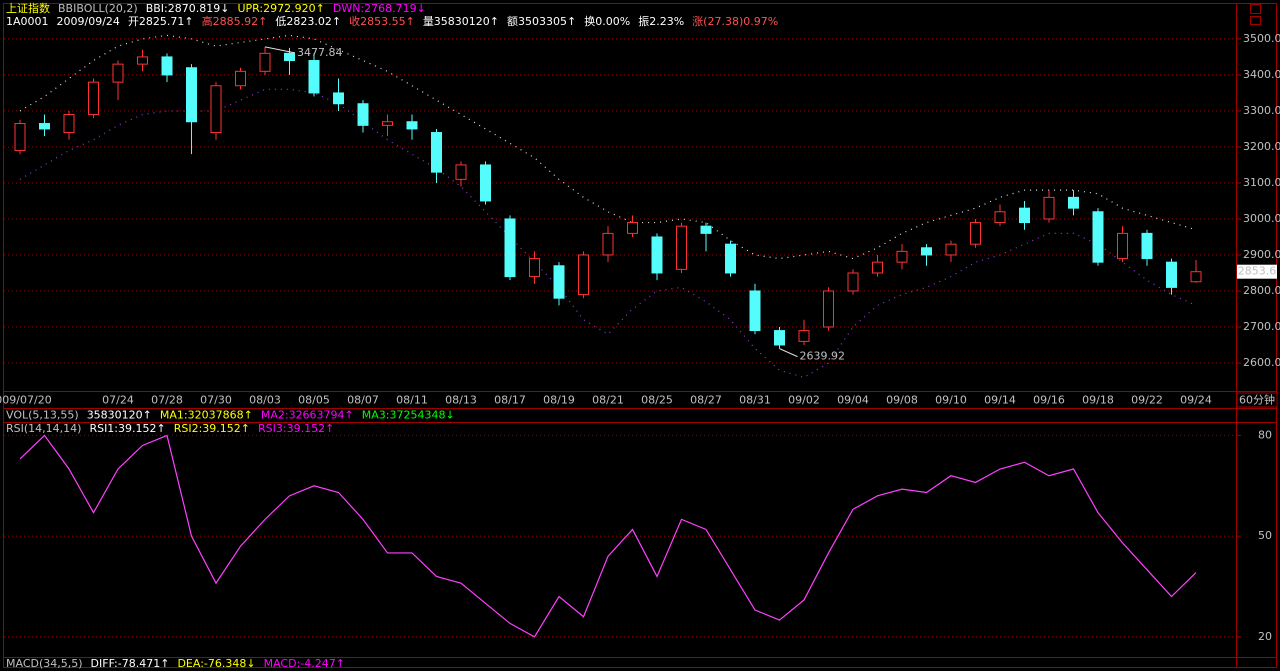 The height and width of the screenshot is (671, 1280). What do you see at coordinates (788, 353) in the screenshot?
I see `annotation-leader` at bounding box center [788, 353].